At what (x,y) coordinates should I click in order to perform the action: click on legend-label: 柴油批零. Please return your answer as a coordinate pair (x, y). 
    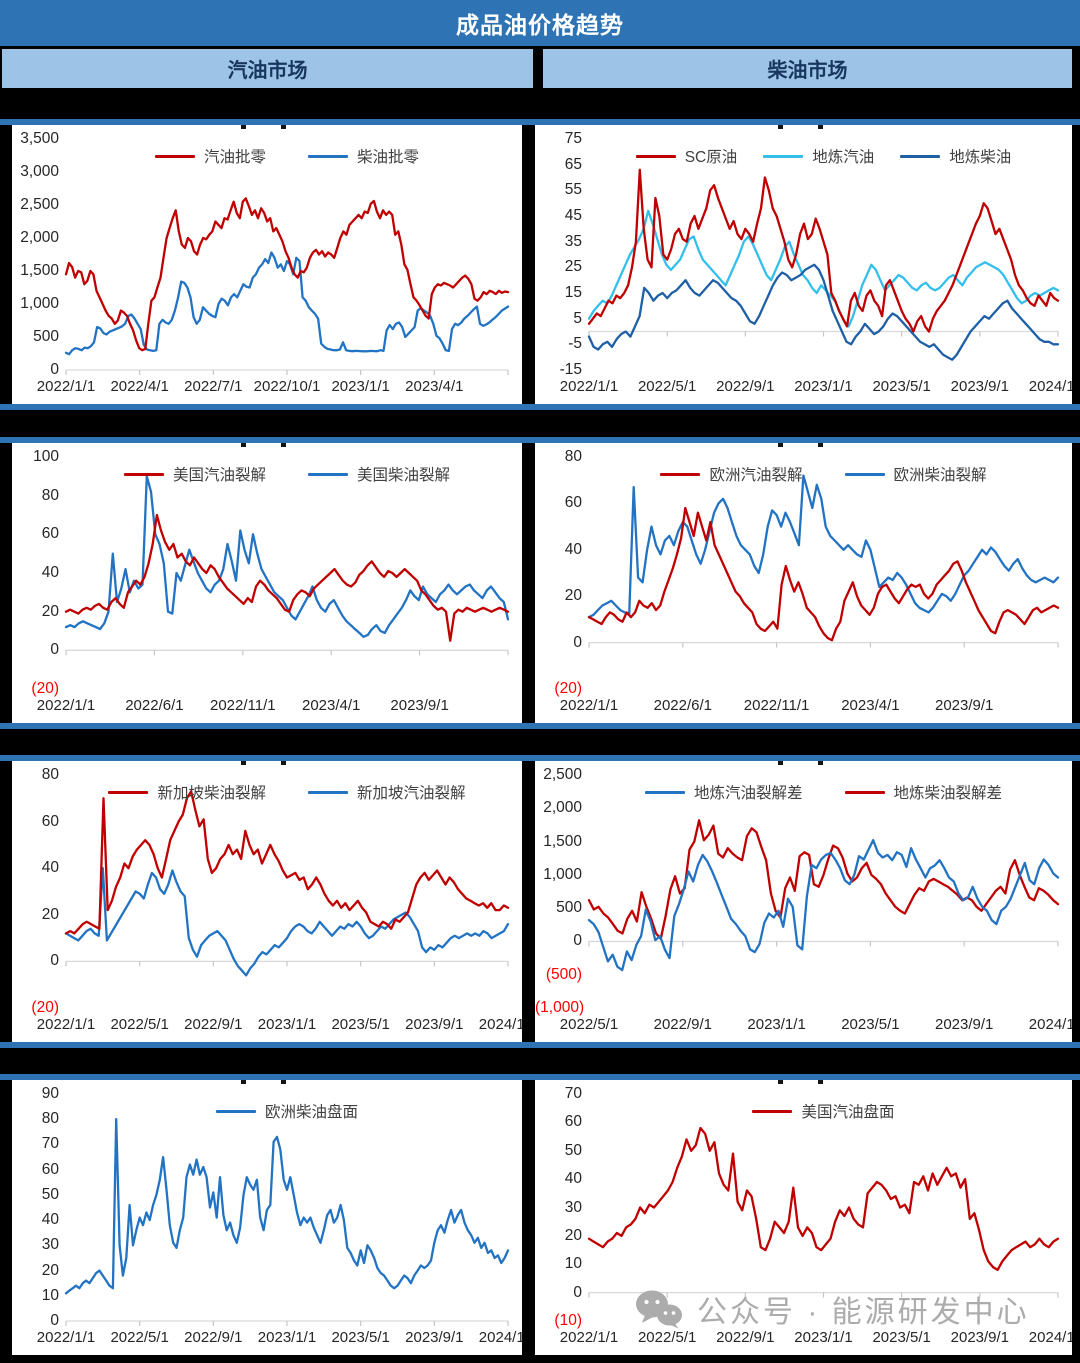
    Looking at the image, I should click on (388, 157).